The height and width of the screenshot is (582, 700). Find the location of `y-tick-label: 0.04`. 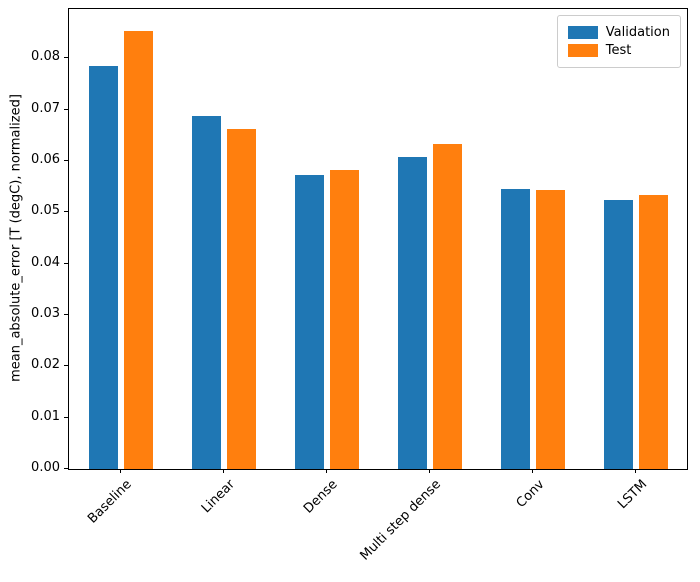

y-tick-label: 0.04 is located at coordinates (45, 262).